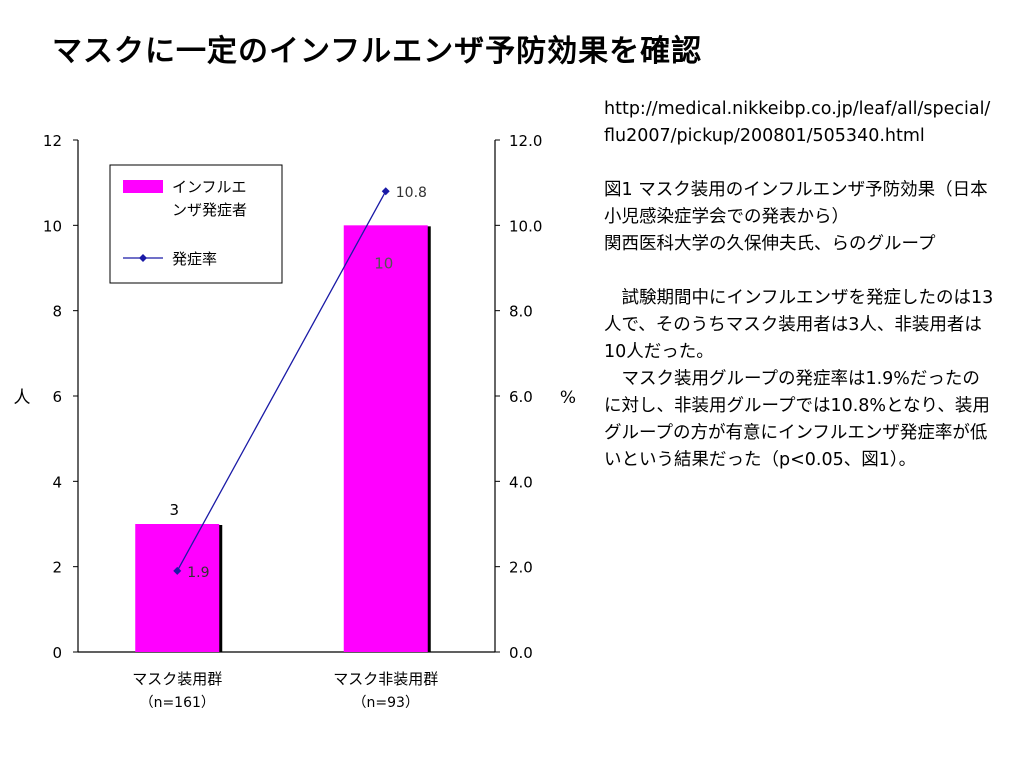  I want to click on left-tick-label: 8, so click(57, 312).